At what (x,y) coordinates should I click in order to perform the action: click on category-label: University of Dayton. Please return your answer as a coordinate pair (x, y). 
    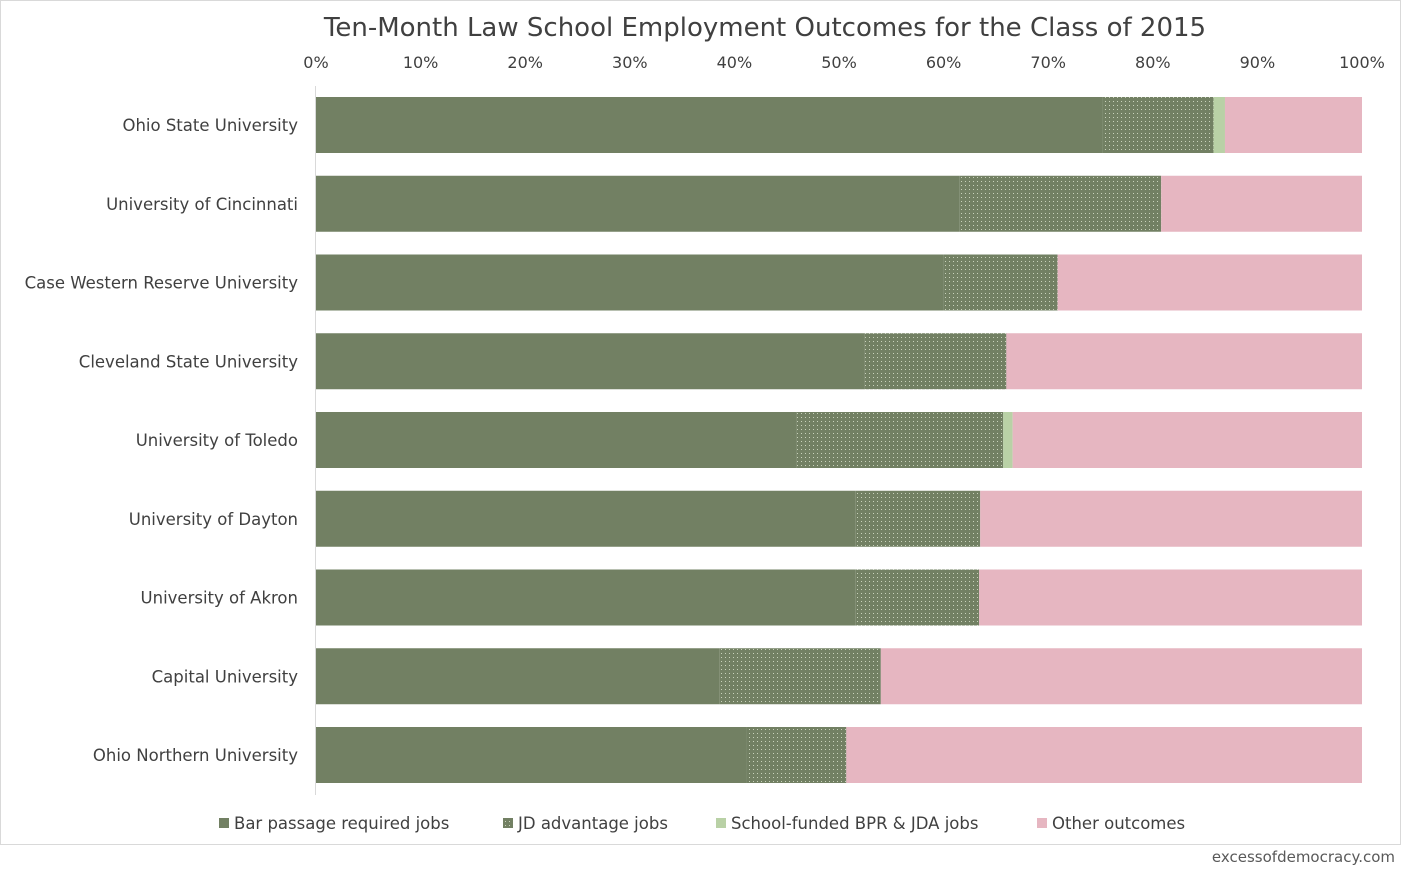
    Looking at the image, I should click on (213, 519).